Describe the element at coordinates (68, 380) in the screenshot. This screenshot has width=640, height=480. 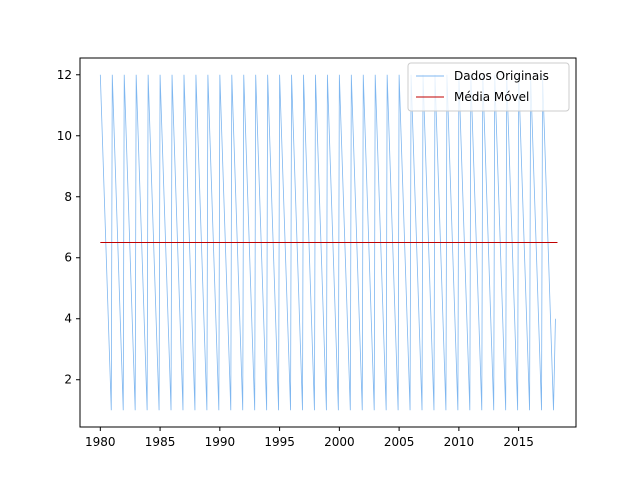
I see `y-tick-label: 2` at that location.